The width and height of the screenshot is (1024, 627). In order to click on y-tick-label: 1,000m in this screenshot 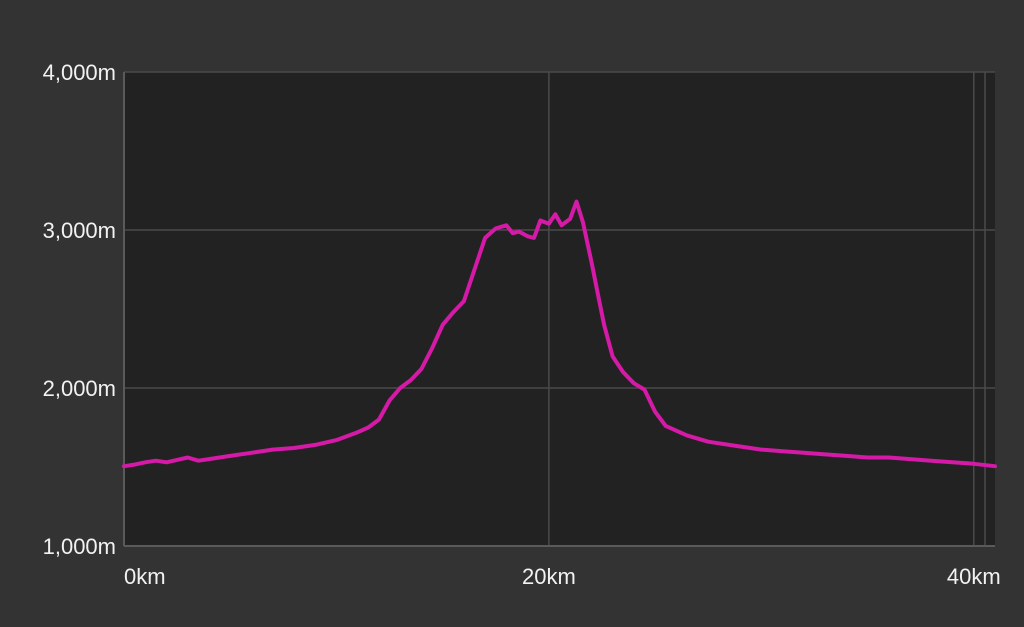, I will do `click(79, 546)`.